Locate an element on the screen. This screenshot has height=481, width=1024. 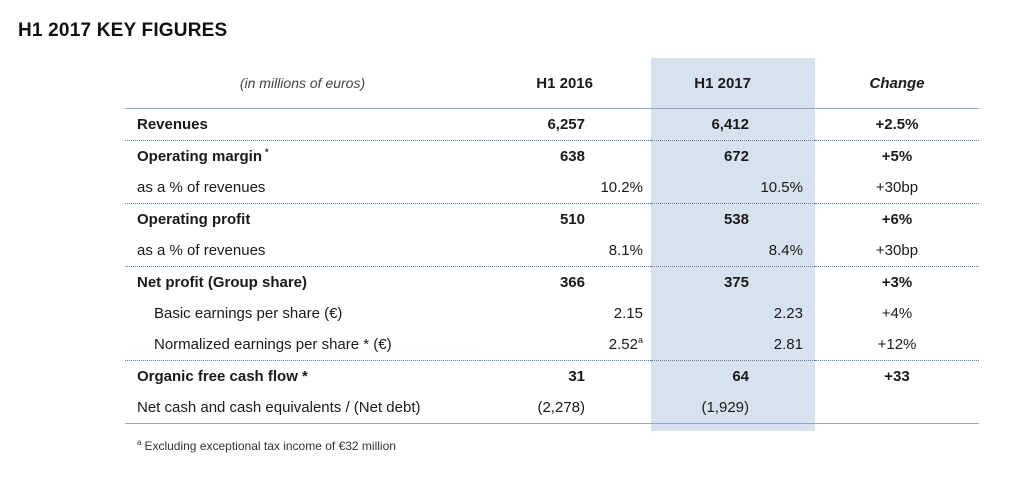
row-label: Basic earnings per share (€) is located at coordinates (248, 313).